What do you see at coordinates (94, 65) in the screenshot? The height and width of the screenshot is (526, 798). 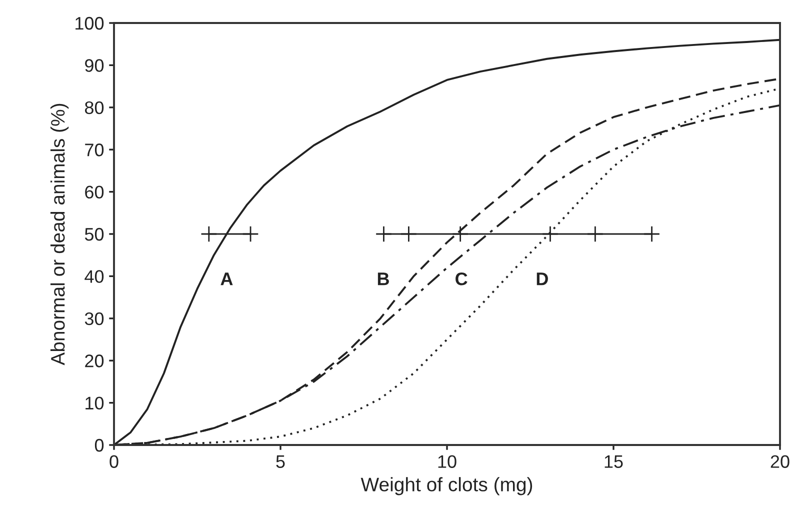 I see `y-tick-label: 90` at bounding box center [94, 65].